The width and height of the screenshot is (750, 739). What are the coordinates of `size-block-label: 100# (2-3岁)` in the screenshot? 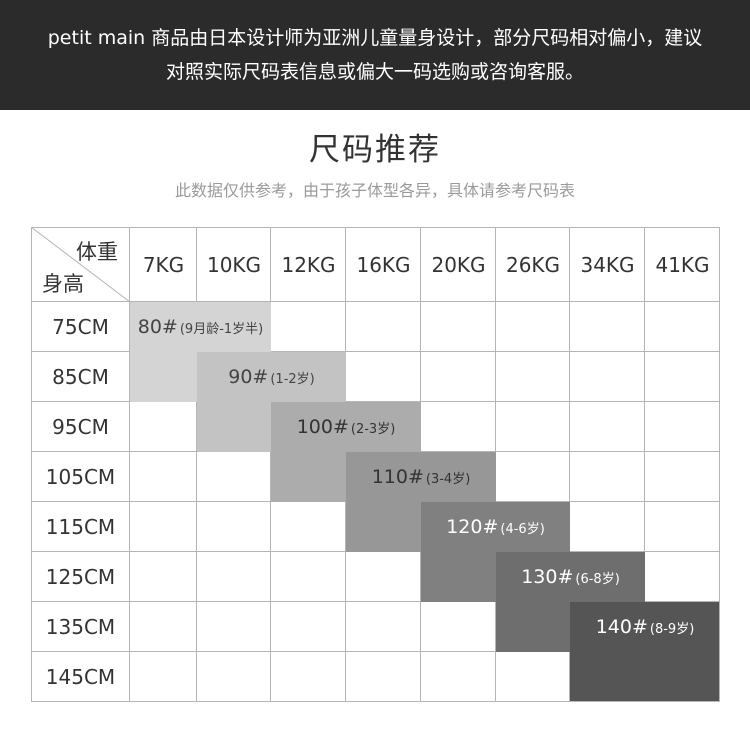 It's located at (346, 427).